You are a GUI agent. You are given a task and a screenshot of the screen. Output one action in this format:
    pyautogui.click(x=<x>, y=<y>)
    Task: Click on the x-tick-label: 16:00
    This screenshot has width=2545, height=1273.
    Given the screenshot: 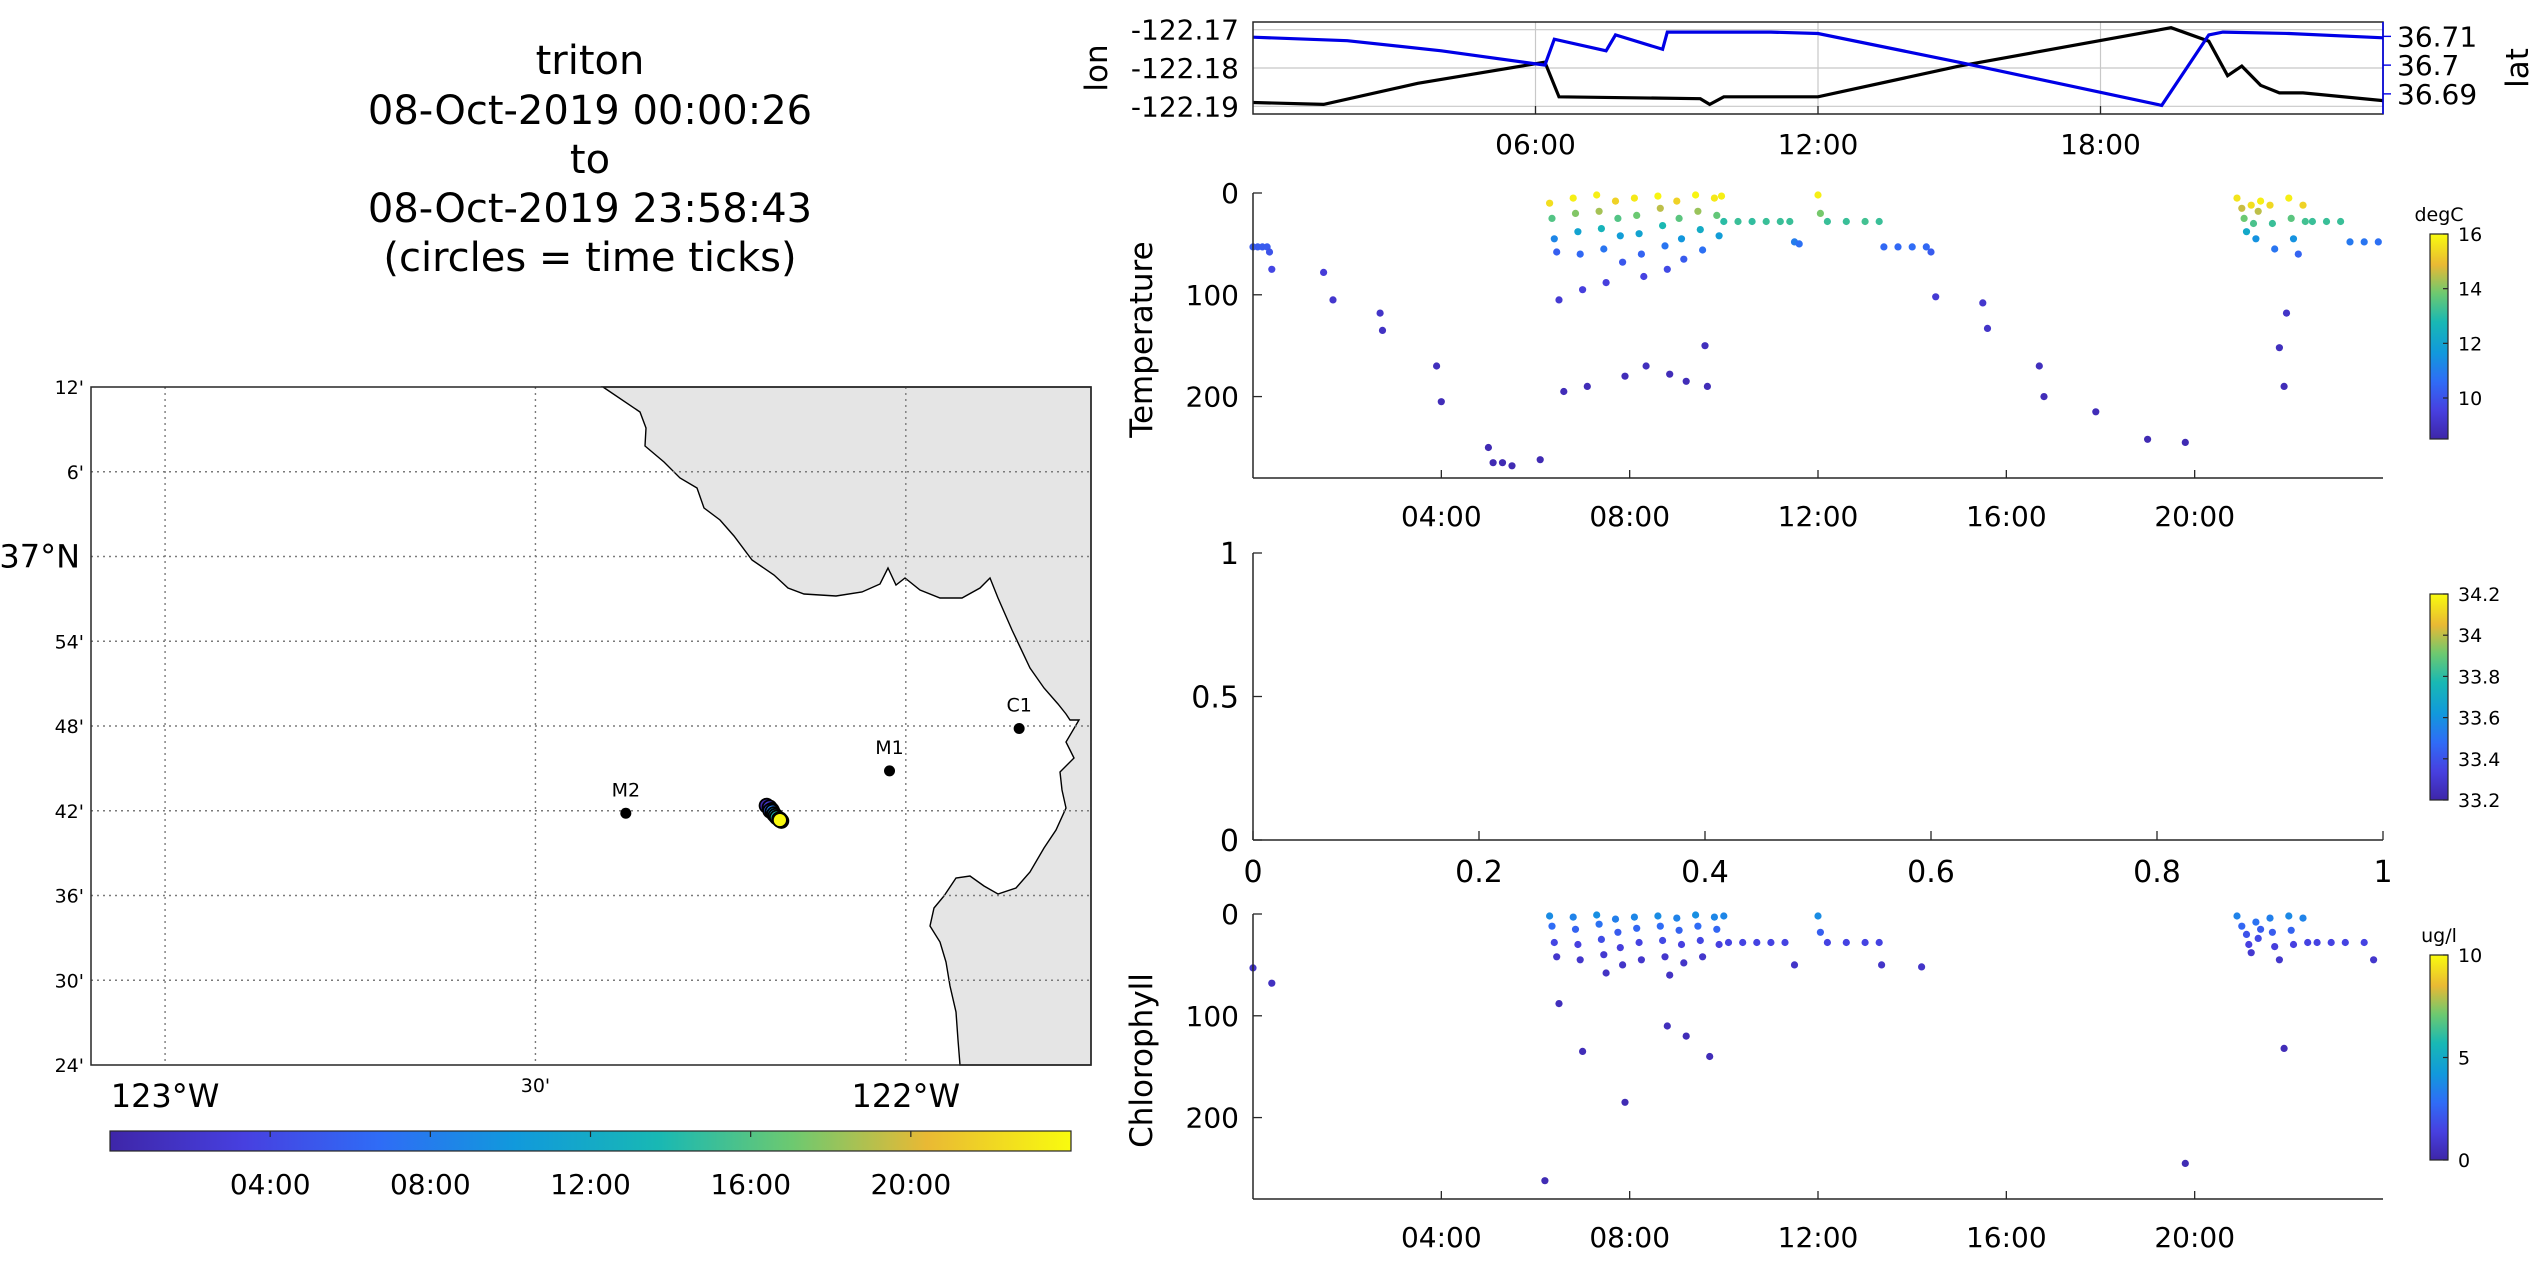 What is the action you would take?
    pyautogui.click(x=2006, y=516)
    